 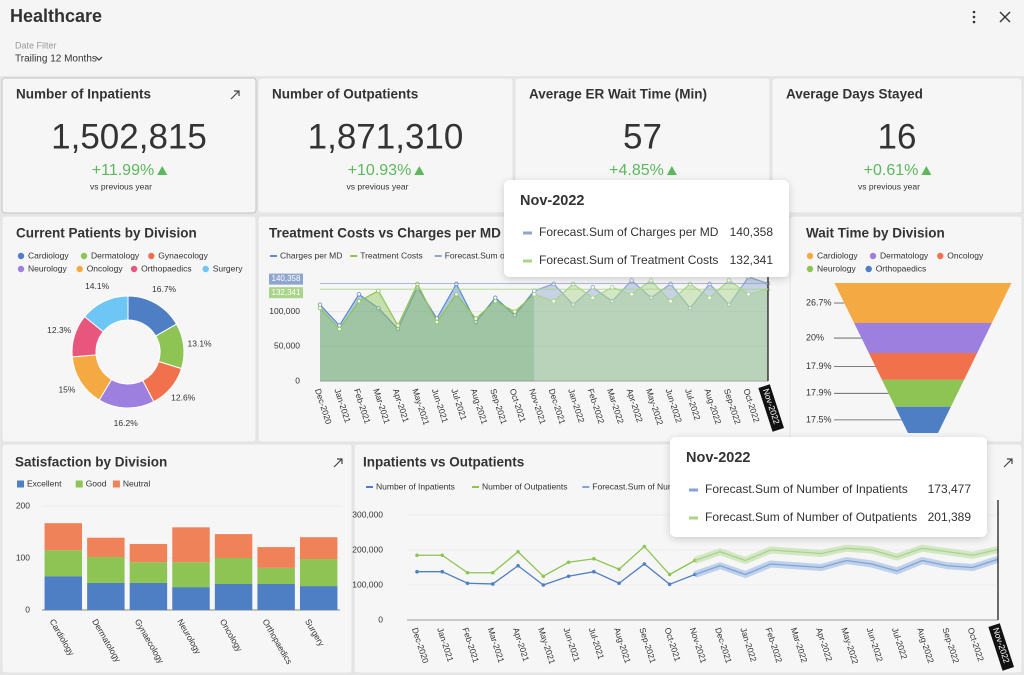 What do you see at coordinates (415, 486) in the screenshot?
I see `legend-label: Number of Inpatients` at bounding box center [415, 486].